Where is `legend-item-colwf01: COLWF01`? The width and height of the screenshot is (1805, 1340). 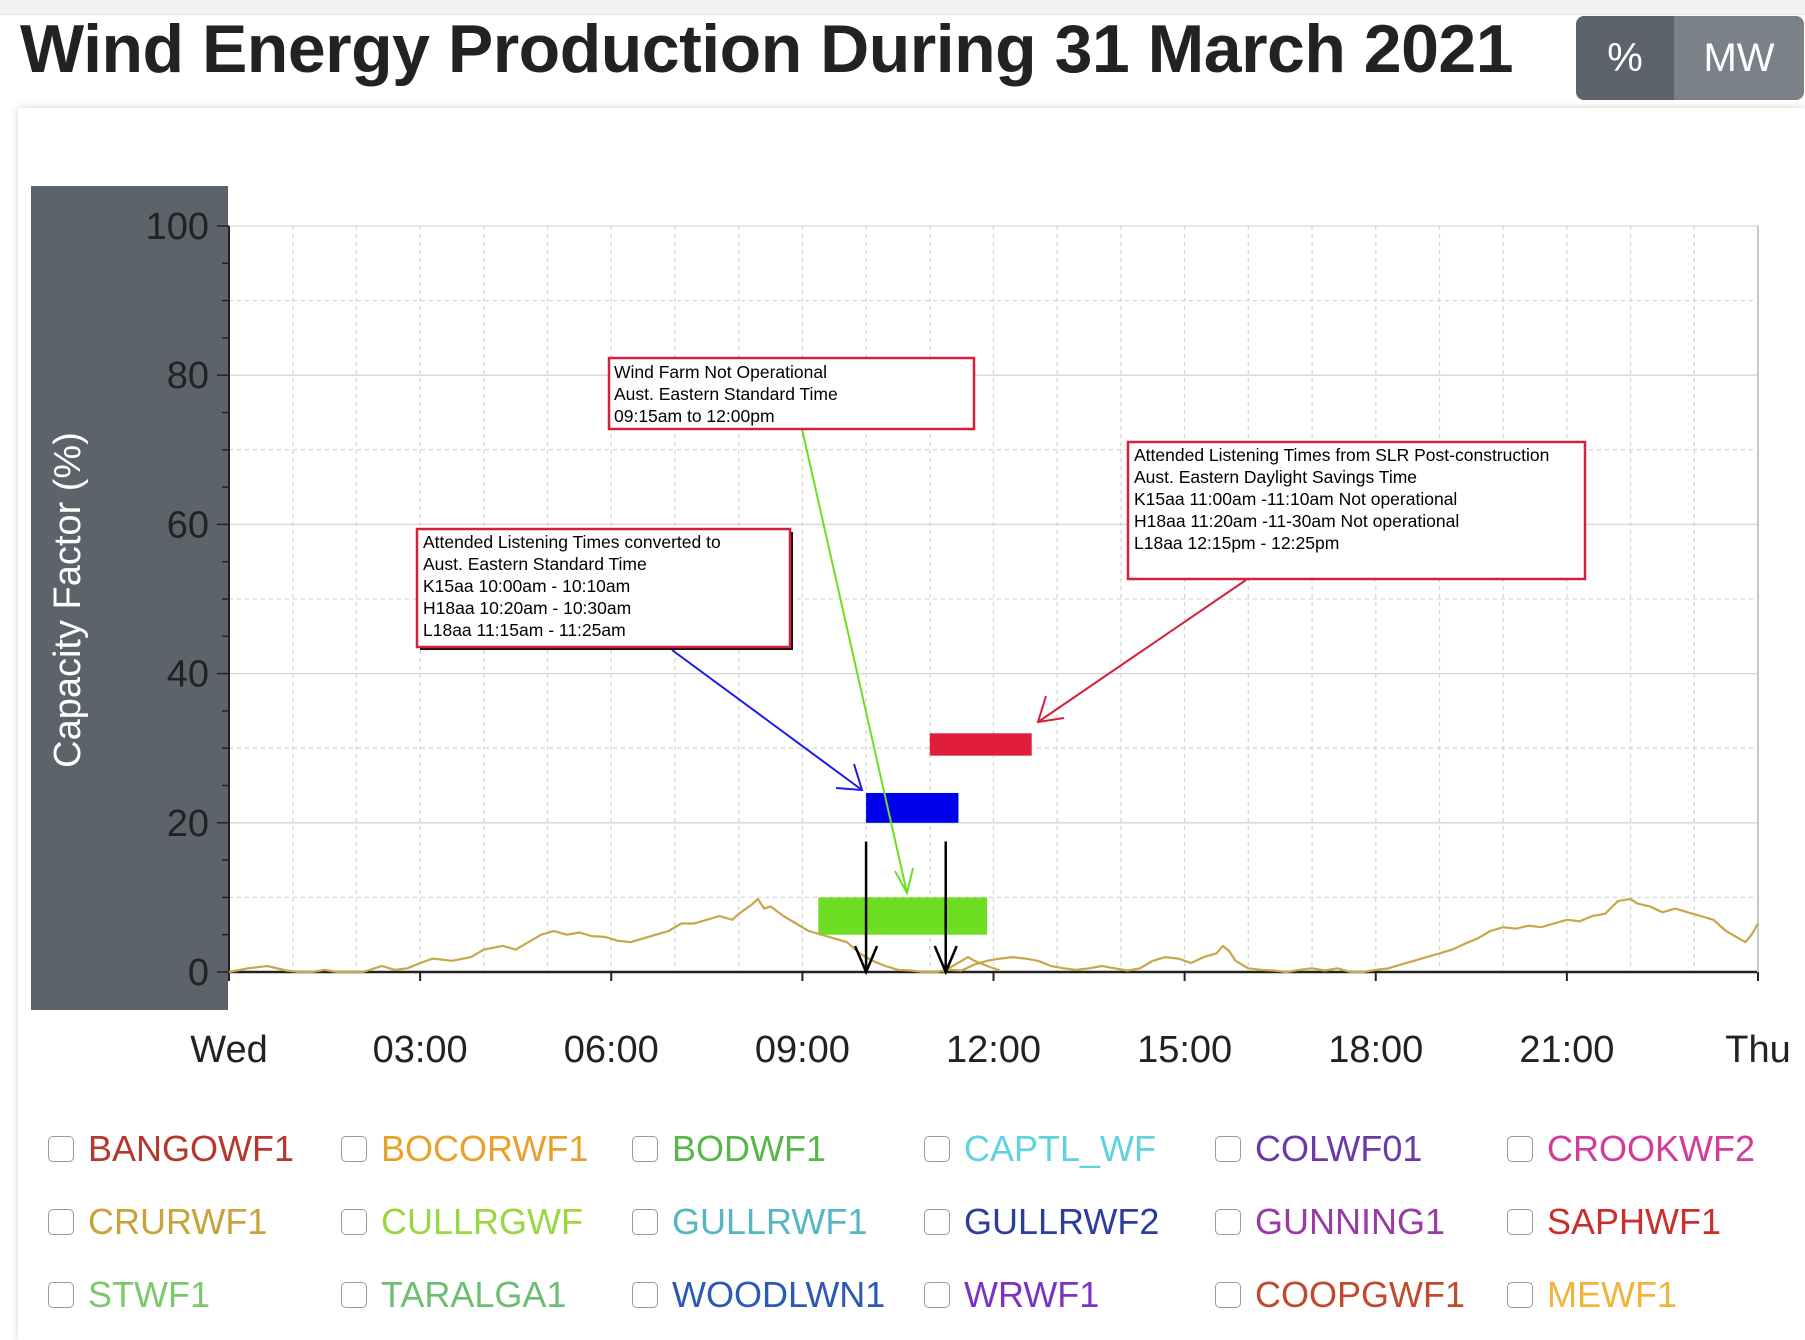
legend-item-colwf01: COLWF01 is located at coordinates (1318, 1149).